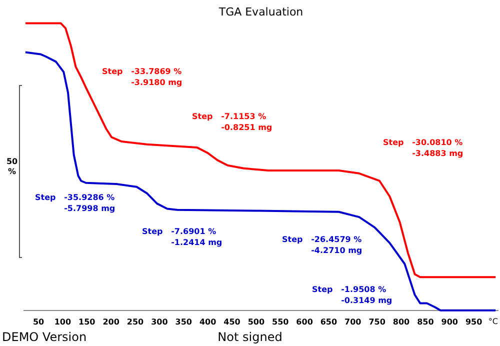  What do you see at coordinates (250, 337) in the screenshot?
I see `text: Not signed` at bounding box center [250, 337].